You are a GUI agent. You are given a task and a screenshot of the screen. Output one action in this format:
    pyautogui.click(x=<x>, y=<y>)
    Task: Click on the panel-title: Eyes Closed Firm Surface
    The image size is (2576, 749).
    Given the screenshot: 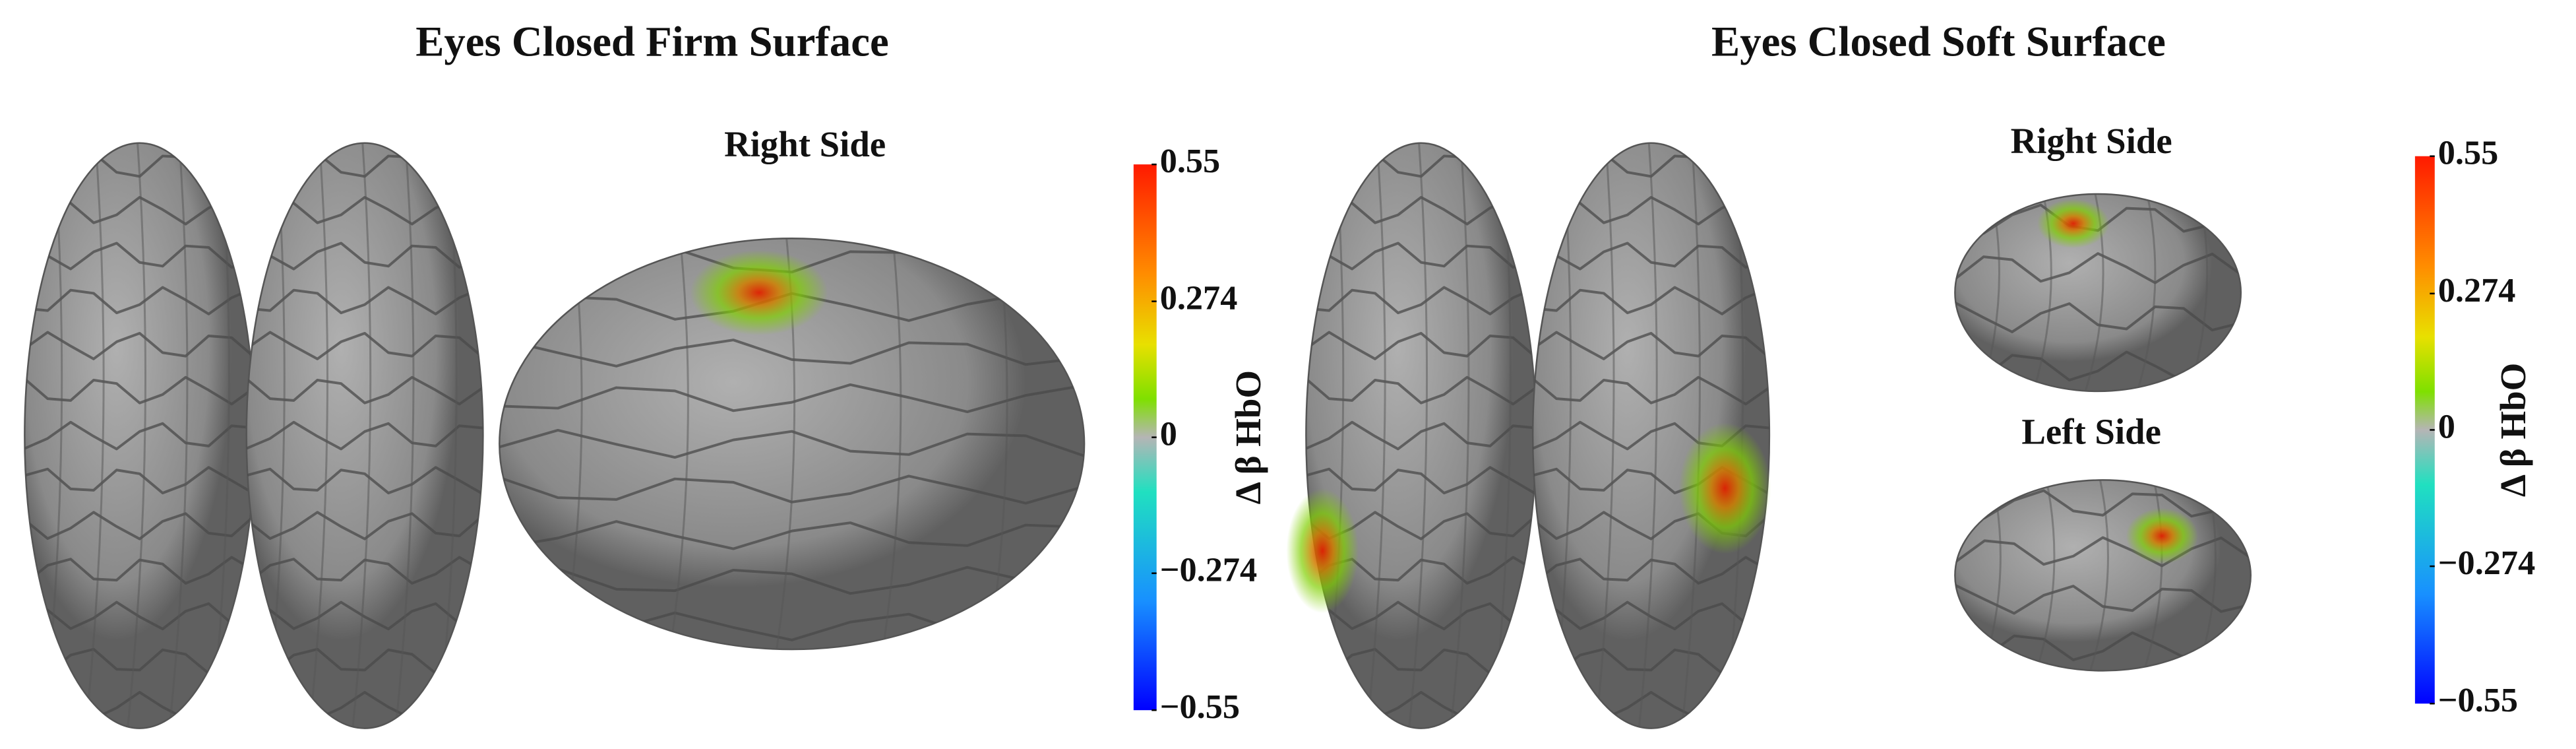 What is the action you would take?
    pyautogui.click(x=652, y=42)
    